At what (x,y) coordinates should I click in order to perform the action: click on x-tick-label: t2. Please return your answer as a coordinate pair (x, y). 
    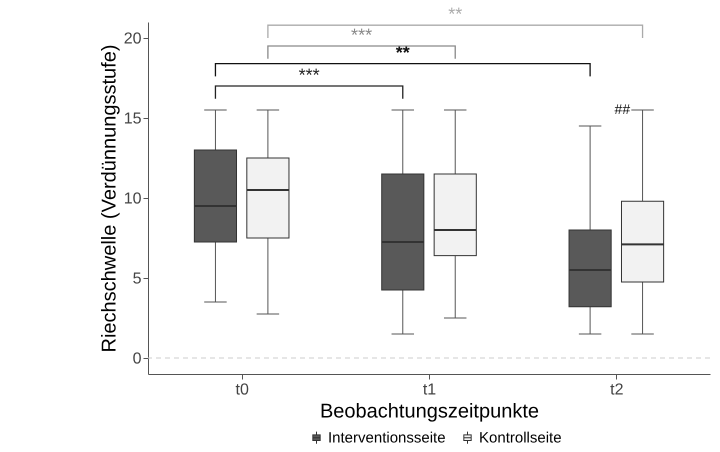
    Looking at the image, I should click on (617, 390).